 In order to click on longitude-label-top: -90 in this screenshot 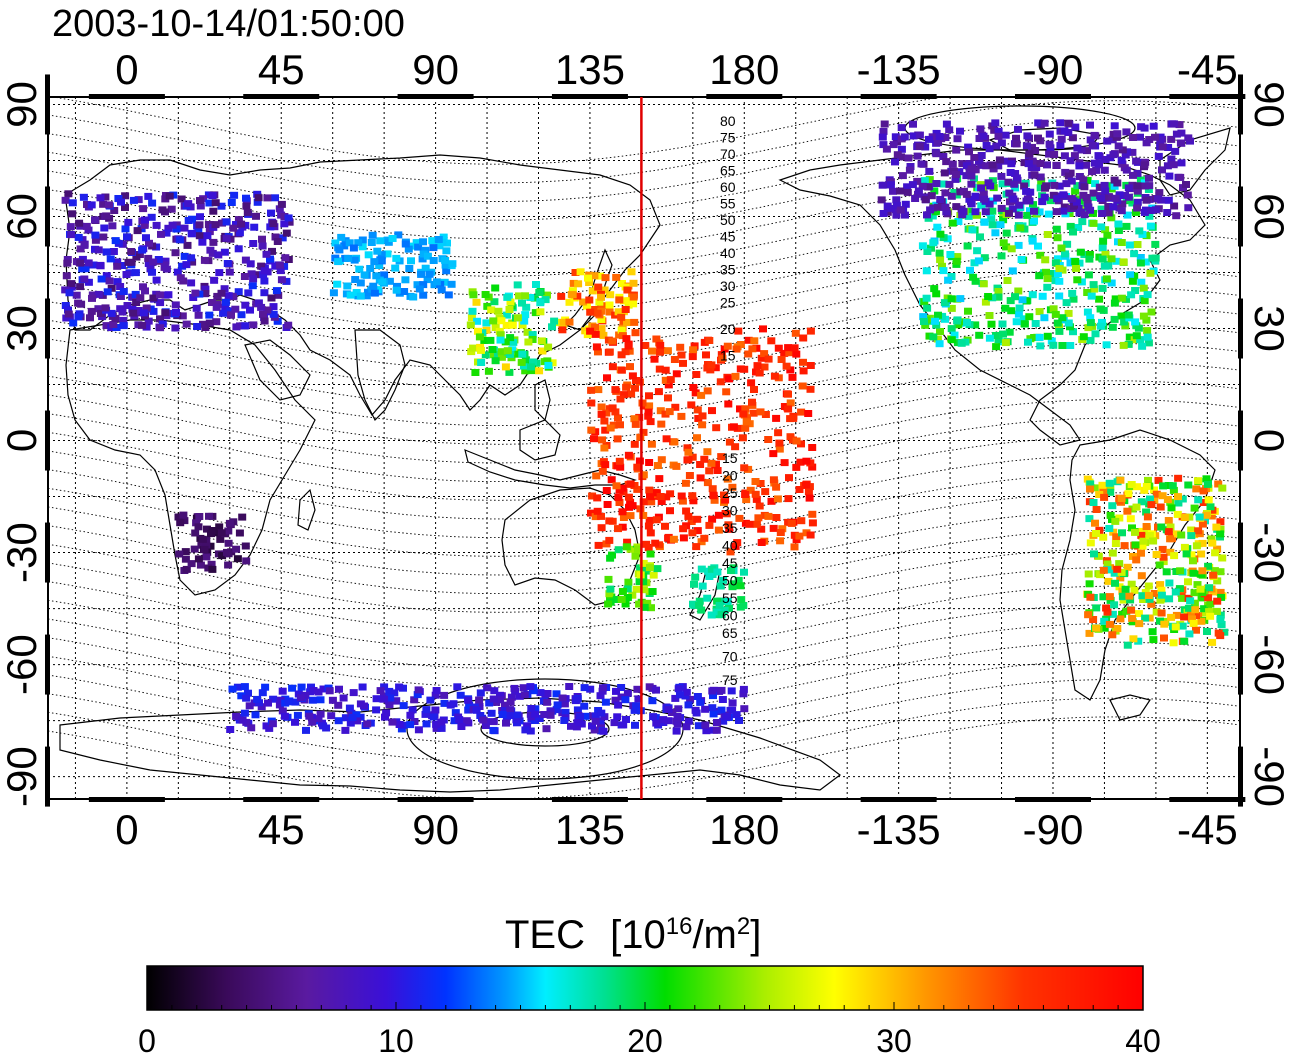, I will do `click(1053, 69)`.